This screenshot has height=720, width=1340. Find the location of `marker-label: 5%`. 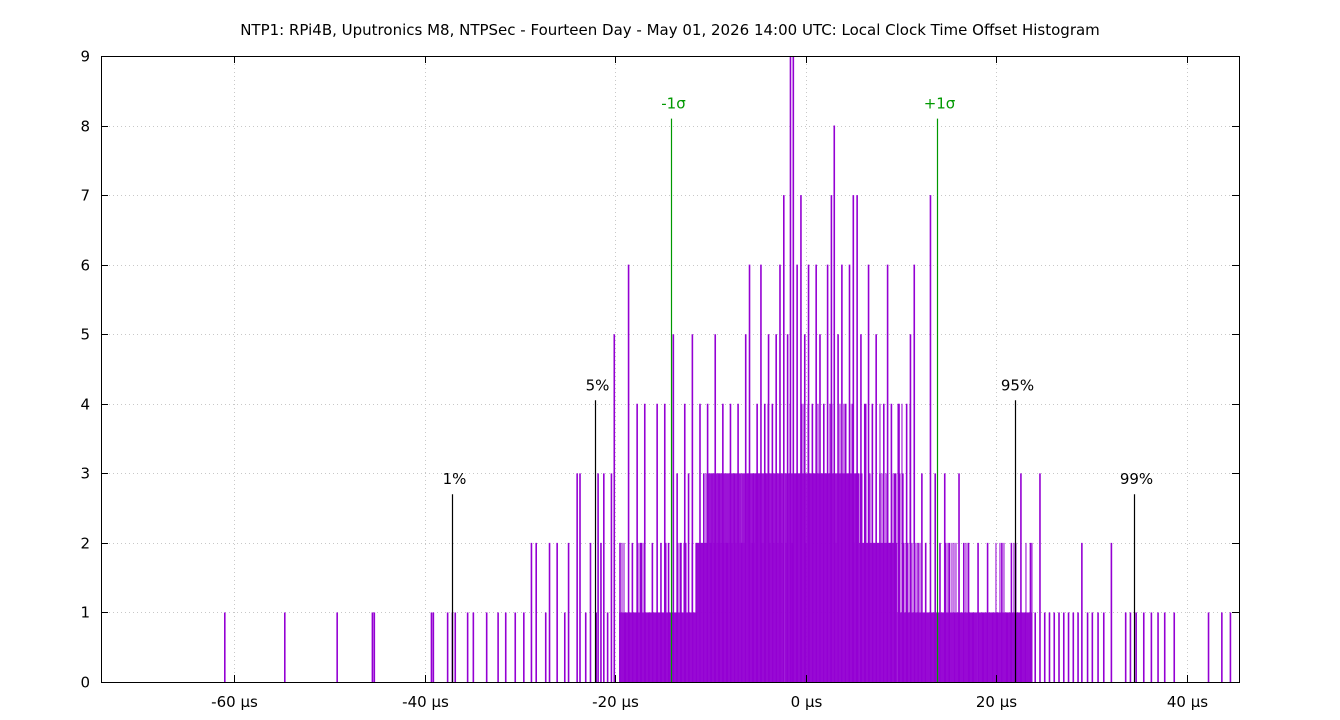

marker-label: 5% is located at coordinates (598, 385).